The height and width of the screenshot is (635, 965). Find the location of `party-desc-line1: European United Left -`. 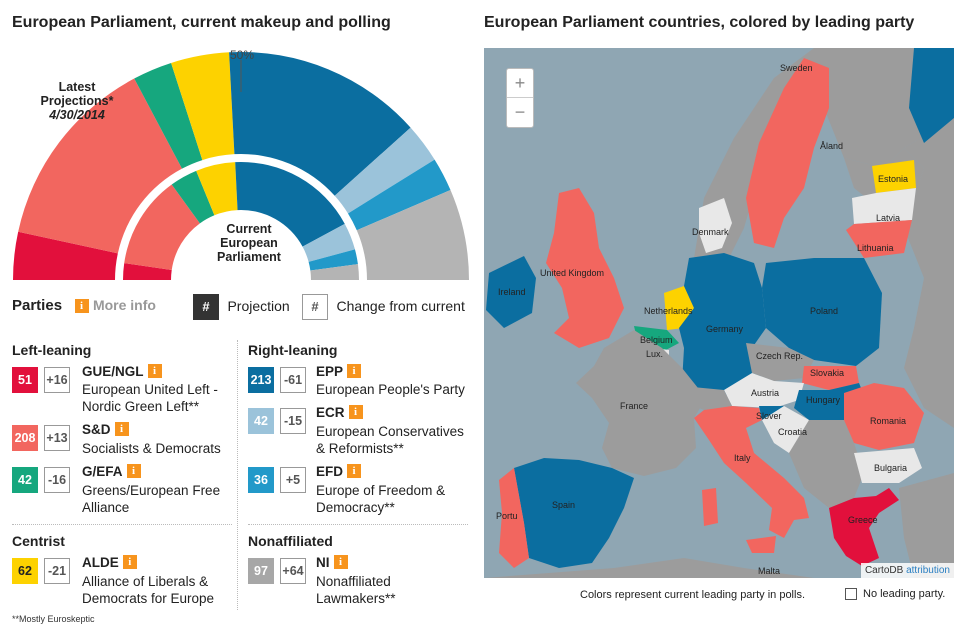

party-desc-line1: European United Left - is located at coordinates (150, 389).